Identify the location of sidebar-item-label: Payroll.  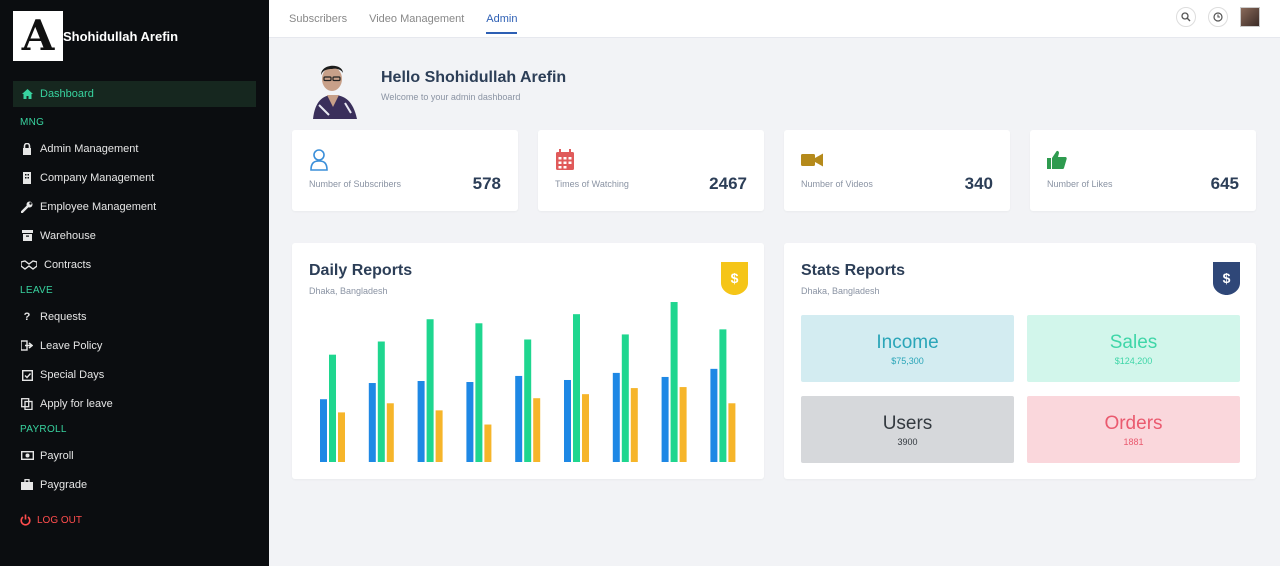
(57, 455).